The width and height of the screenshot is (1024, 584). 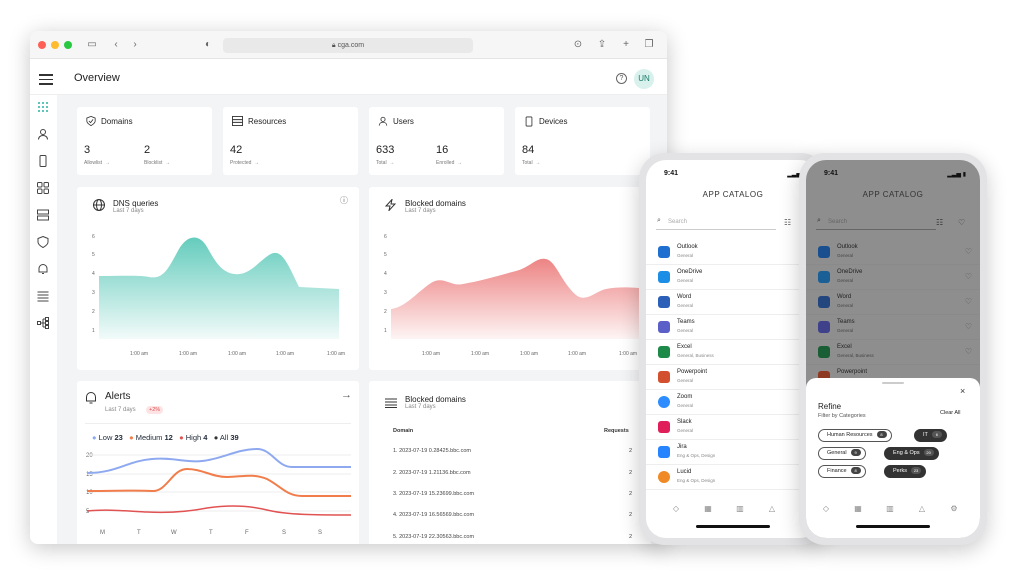 What do you see at coordinates (434, 494) in the screenshot?
I see `table-row-domain: 3. 2023-07-19 15.23699.bbc.com` at bounding box center [434, 494].